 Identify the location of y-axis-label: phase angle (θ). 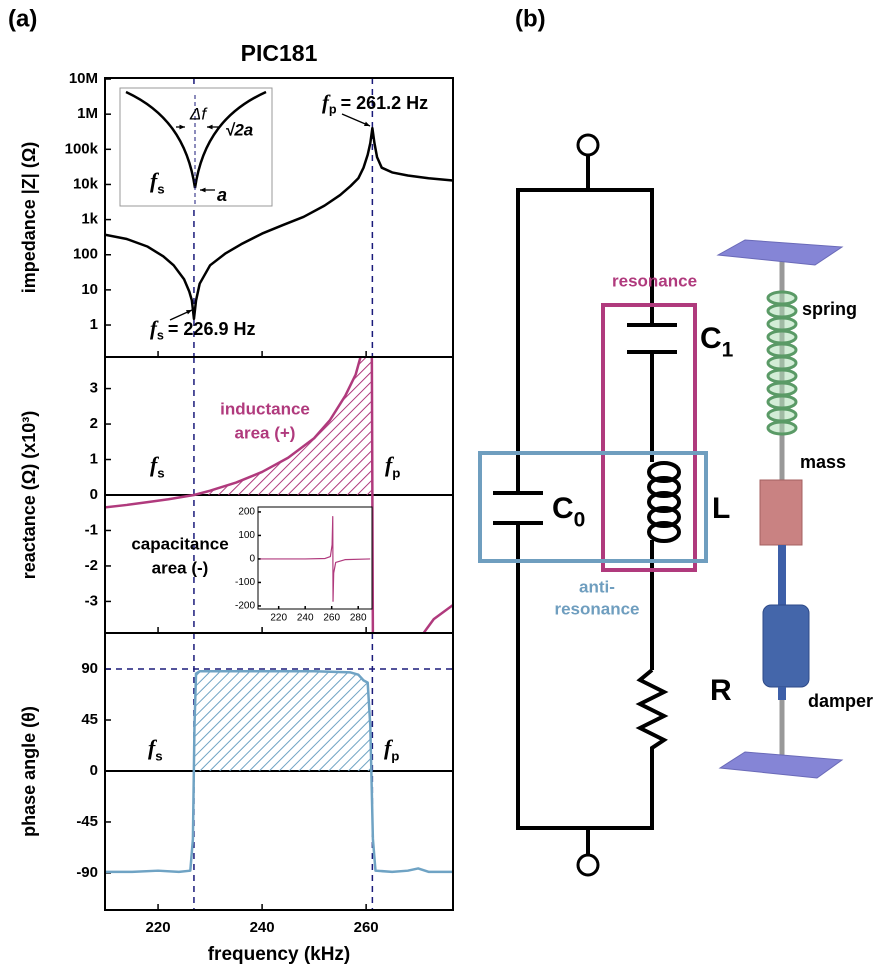
(29, 771).